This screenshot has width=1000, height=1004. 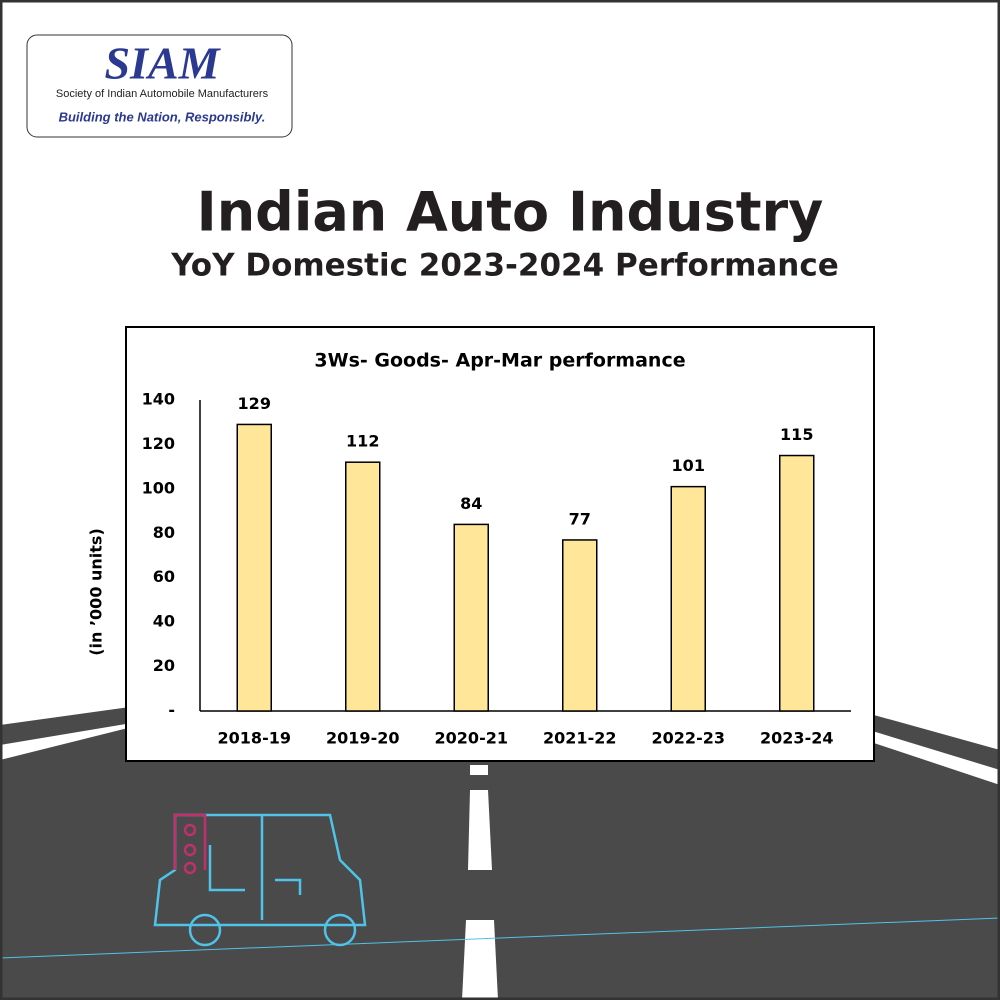 I want to click on y-tick-label: 40, so click(x=164, y=621).